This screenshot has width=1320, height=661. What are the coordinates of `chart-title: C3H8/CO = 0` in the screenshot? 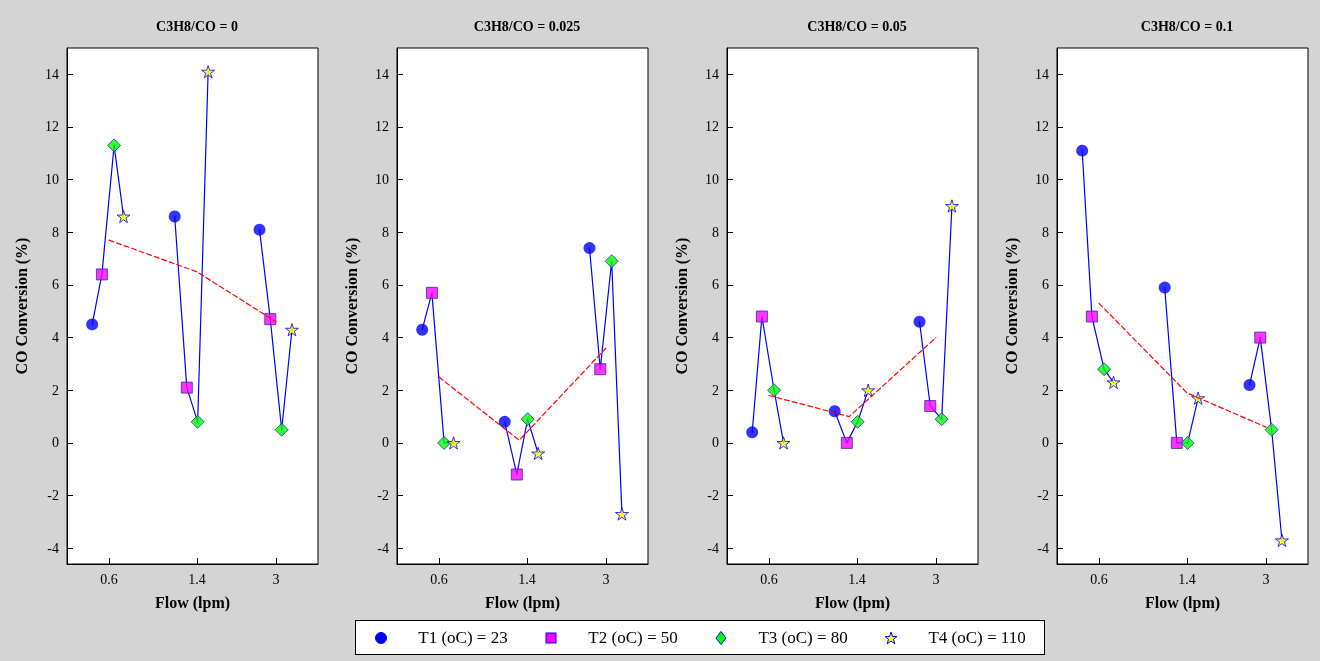 It's located at (197, 26).